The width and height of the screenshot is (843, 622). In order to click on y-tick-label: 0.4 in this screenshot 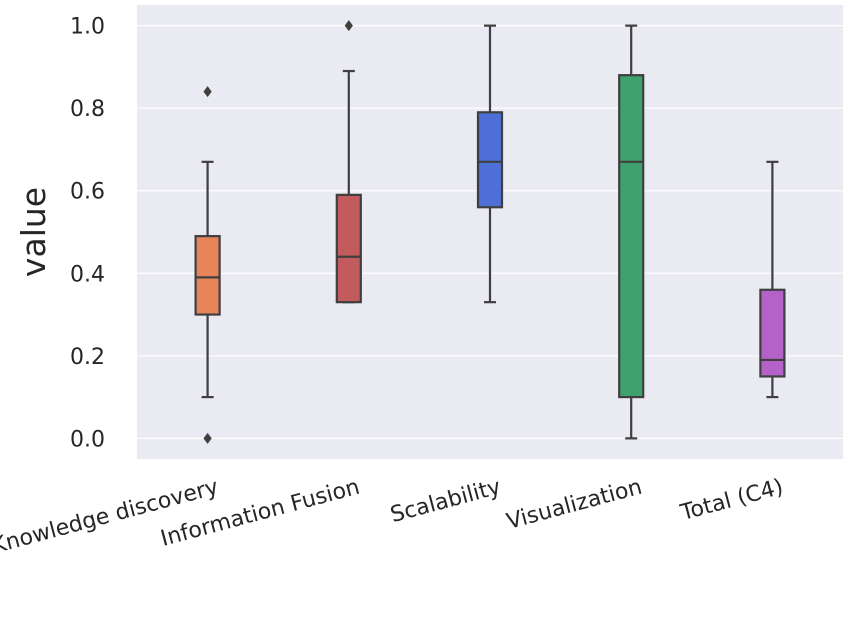, I will do `click(87, 274)`.